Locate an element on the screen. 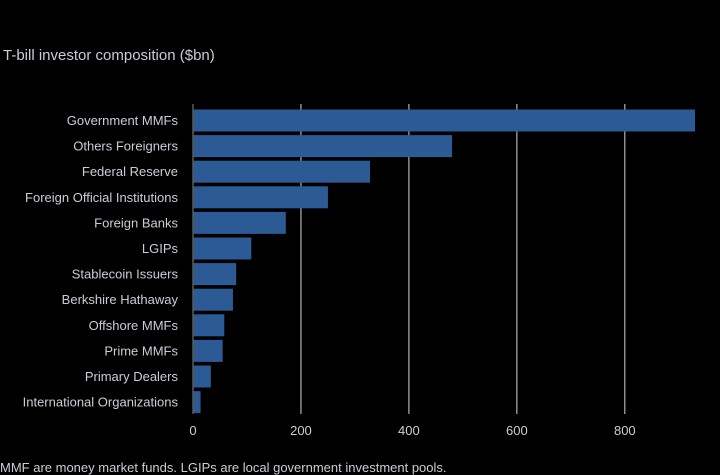  bar-government-mmfs is located at coordinates (444, 120).